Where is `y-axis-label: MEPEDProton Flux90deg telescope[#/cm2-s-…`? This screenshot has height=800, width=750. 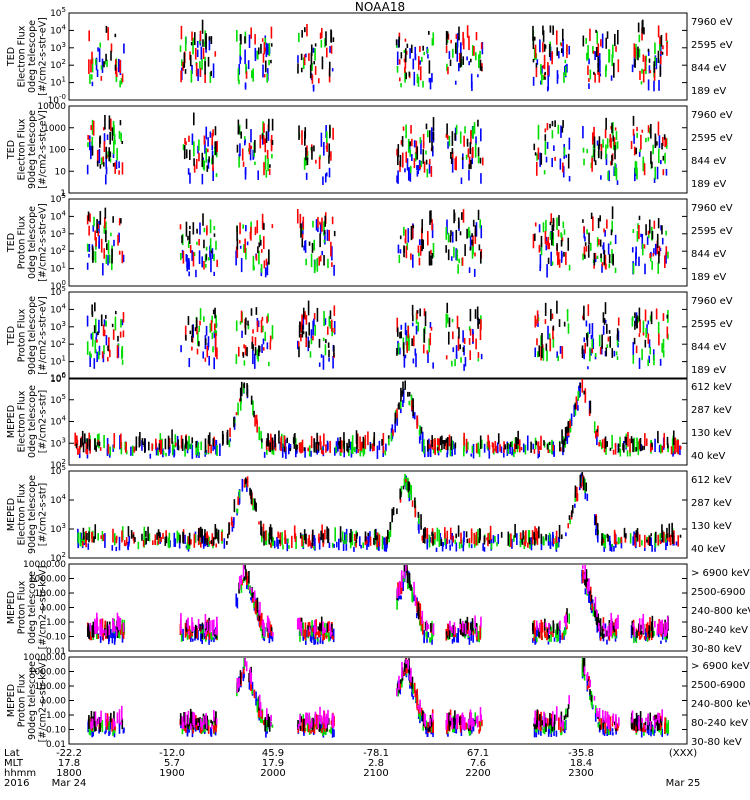 y-axis-label: MEPEDProton Flux90deg telescope[#/cm2-s-… is located at coordinates (27, 701).